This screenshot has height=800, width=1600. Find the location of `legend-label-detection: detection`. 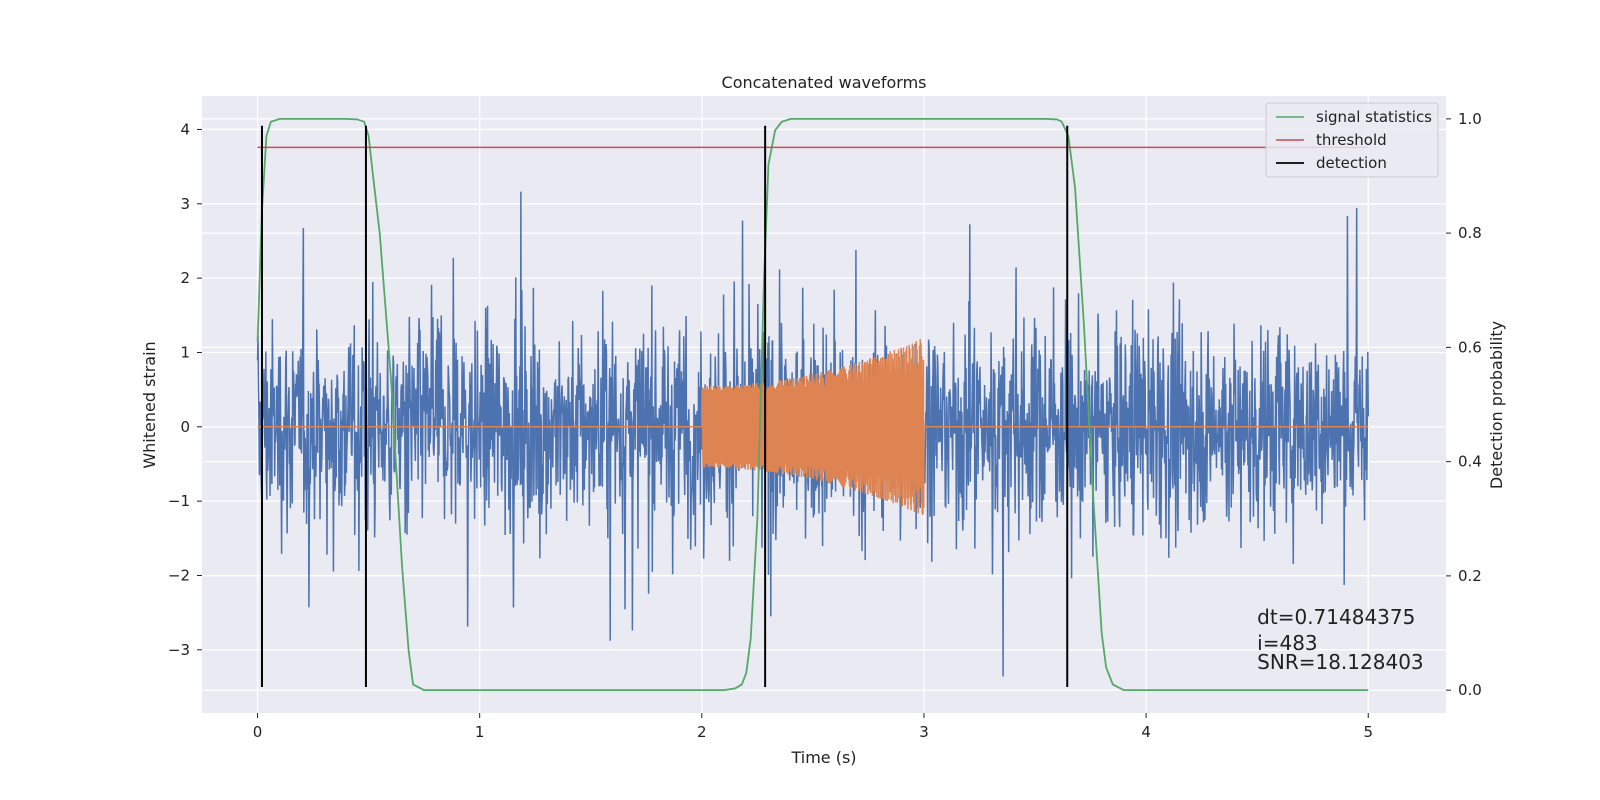

legend-label-detection: detection is located at coordinates (1351, 163).